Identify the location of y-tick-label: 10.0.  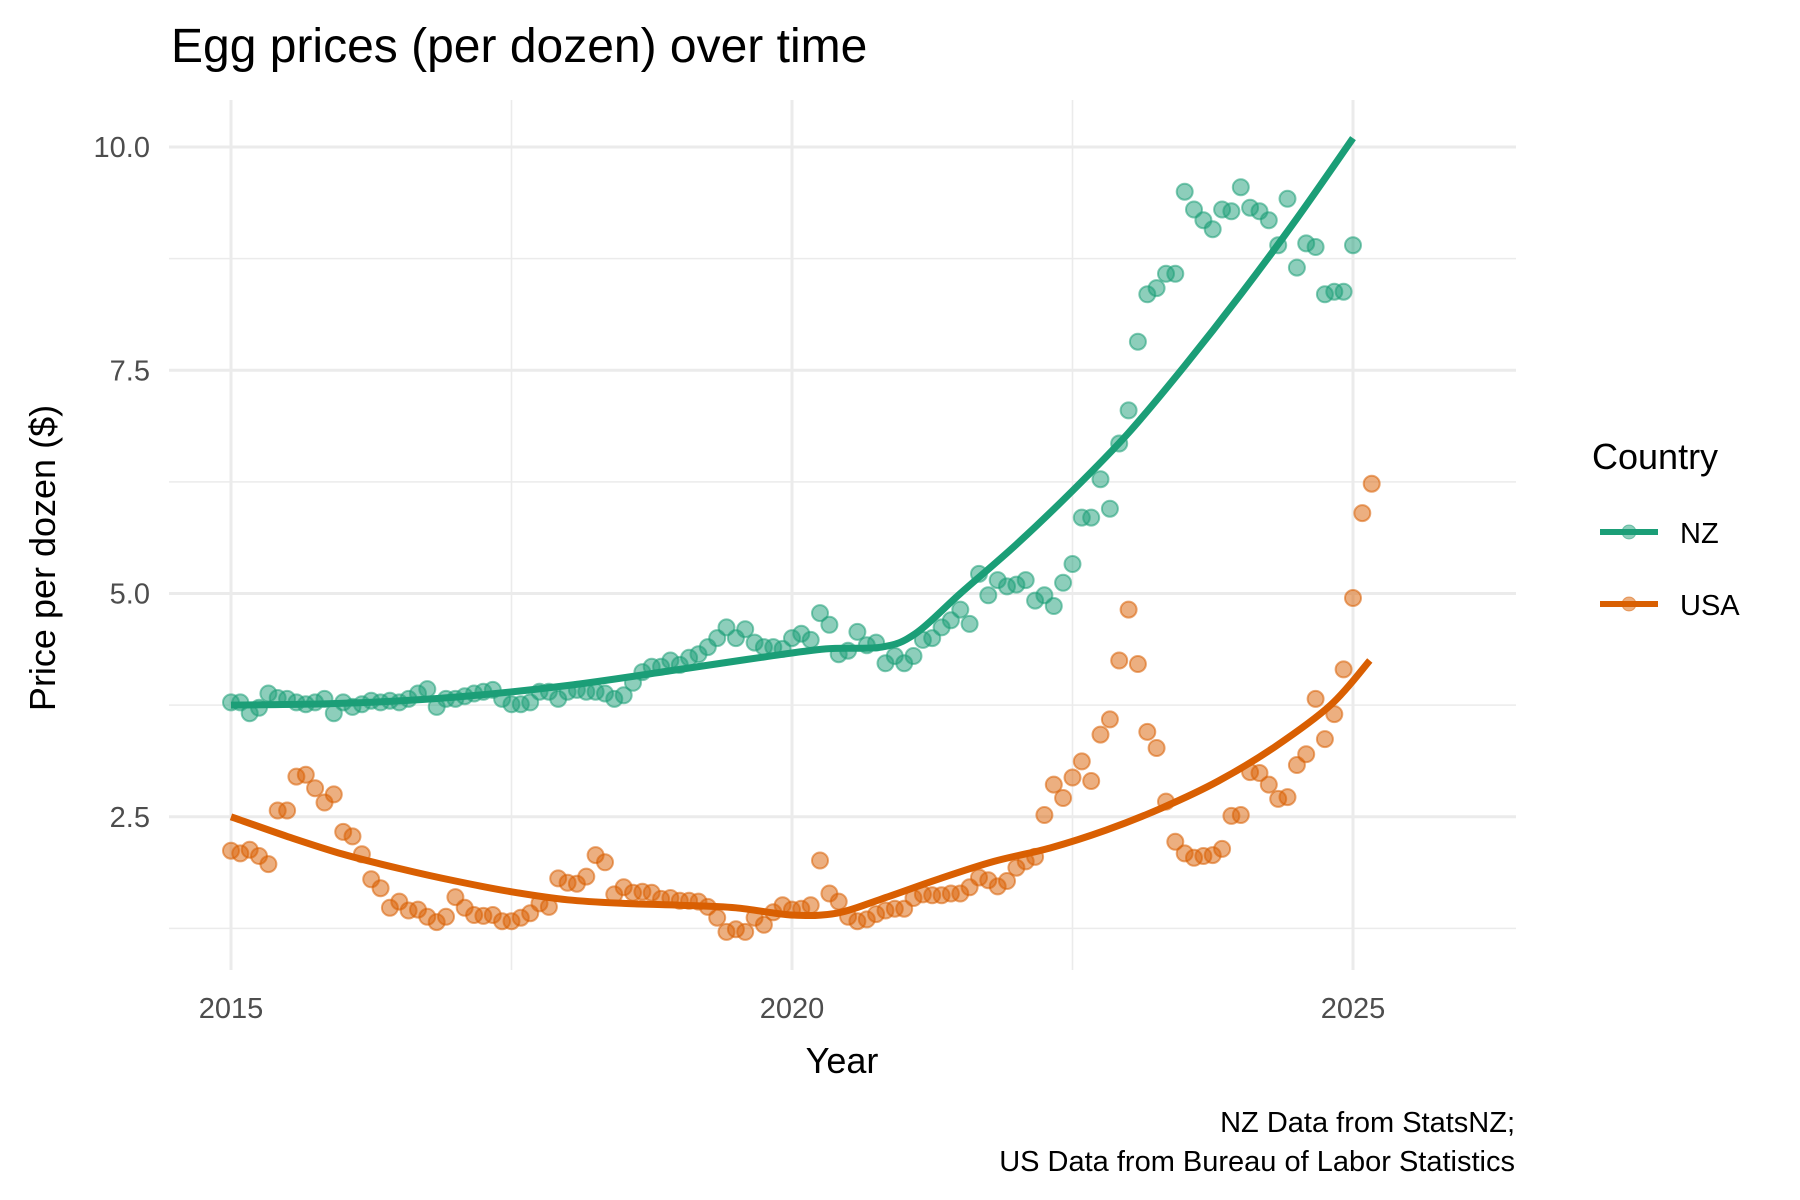
(122, 148).